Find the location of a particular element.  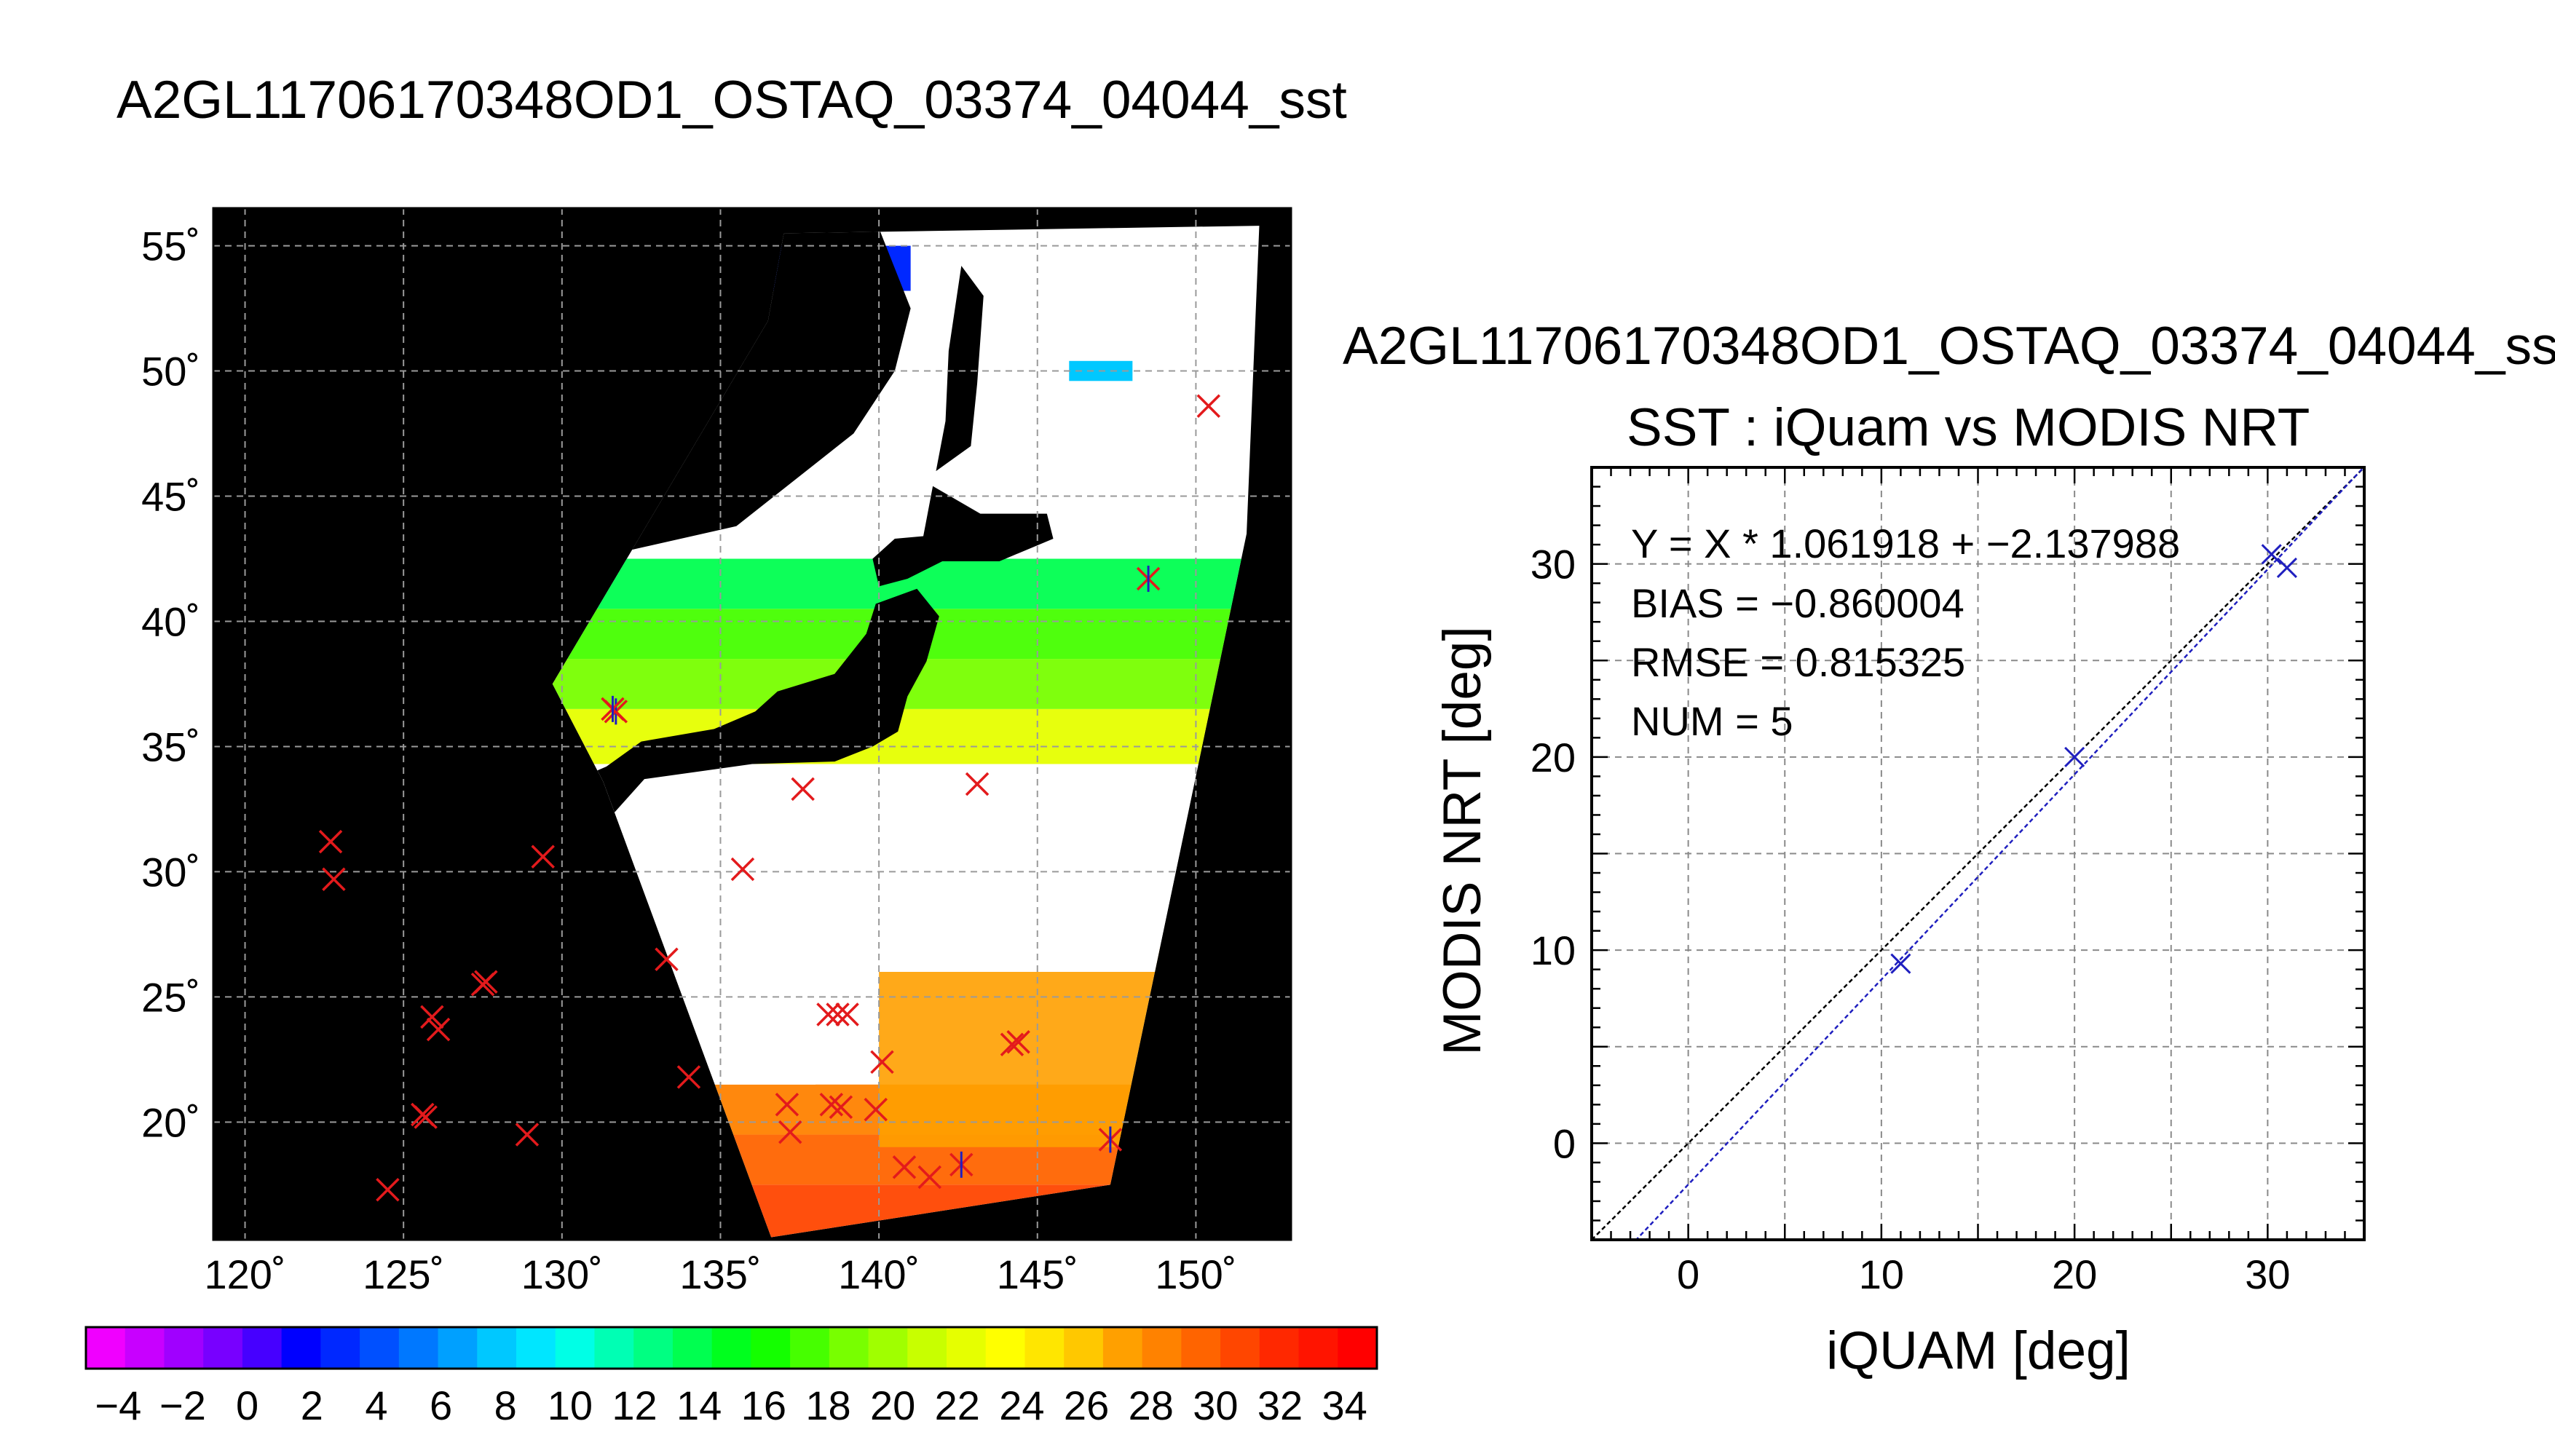

colorbar-tick-label: 34 is located at coordinates (1344, 1405).